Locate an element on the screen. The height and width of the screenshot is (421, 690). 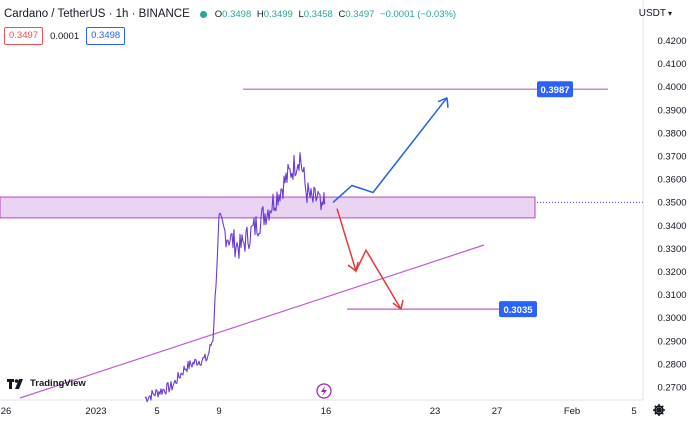
sell-button: 0.3497 is located at coordinates (24, 36).